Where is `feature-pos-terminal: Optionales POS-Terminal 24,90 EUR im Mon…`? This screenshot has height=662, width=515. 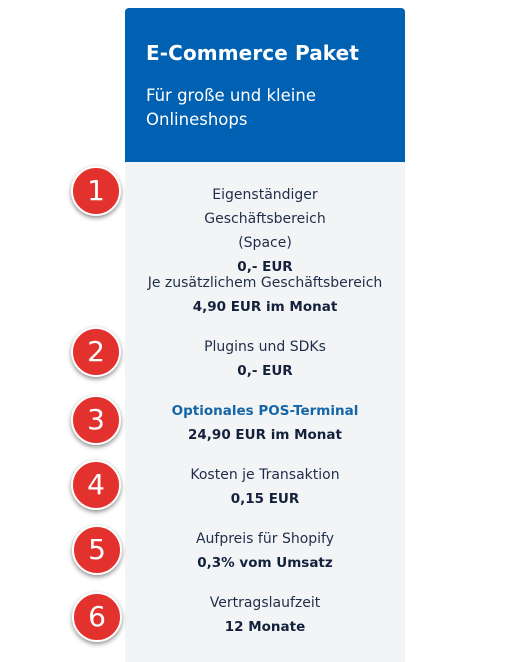 feature-pos-terminal: Optionales POS-Terminal 24,90 EUR im Mon… is located at coordinates (265, 423).